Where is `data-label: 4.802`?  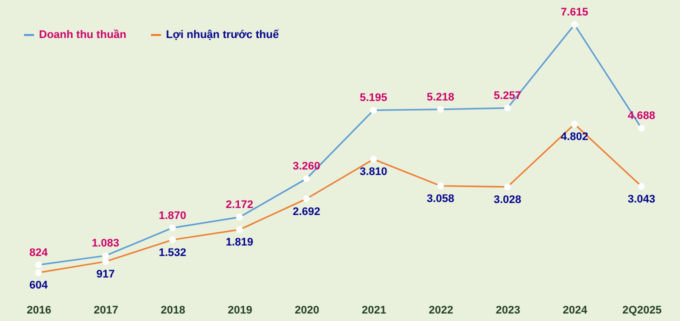
data-label: 4.802 is located at coordinates (574, 137).